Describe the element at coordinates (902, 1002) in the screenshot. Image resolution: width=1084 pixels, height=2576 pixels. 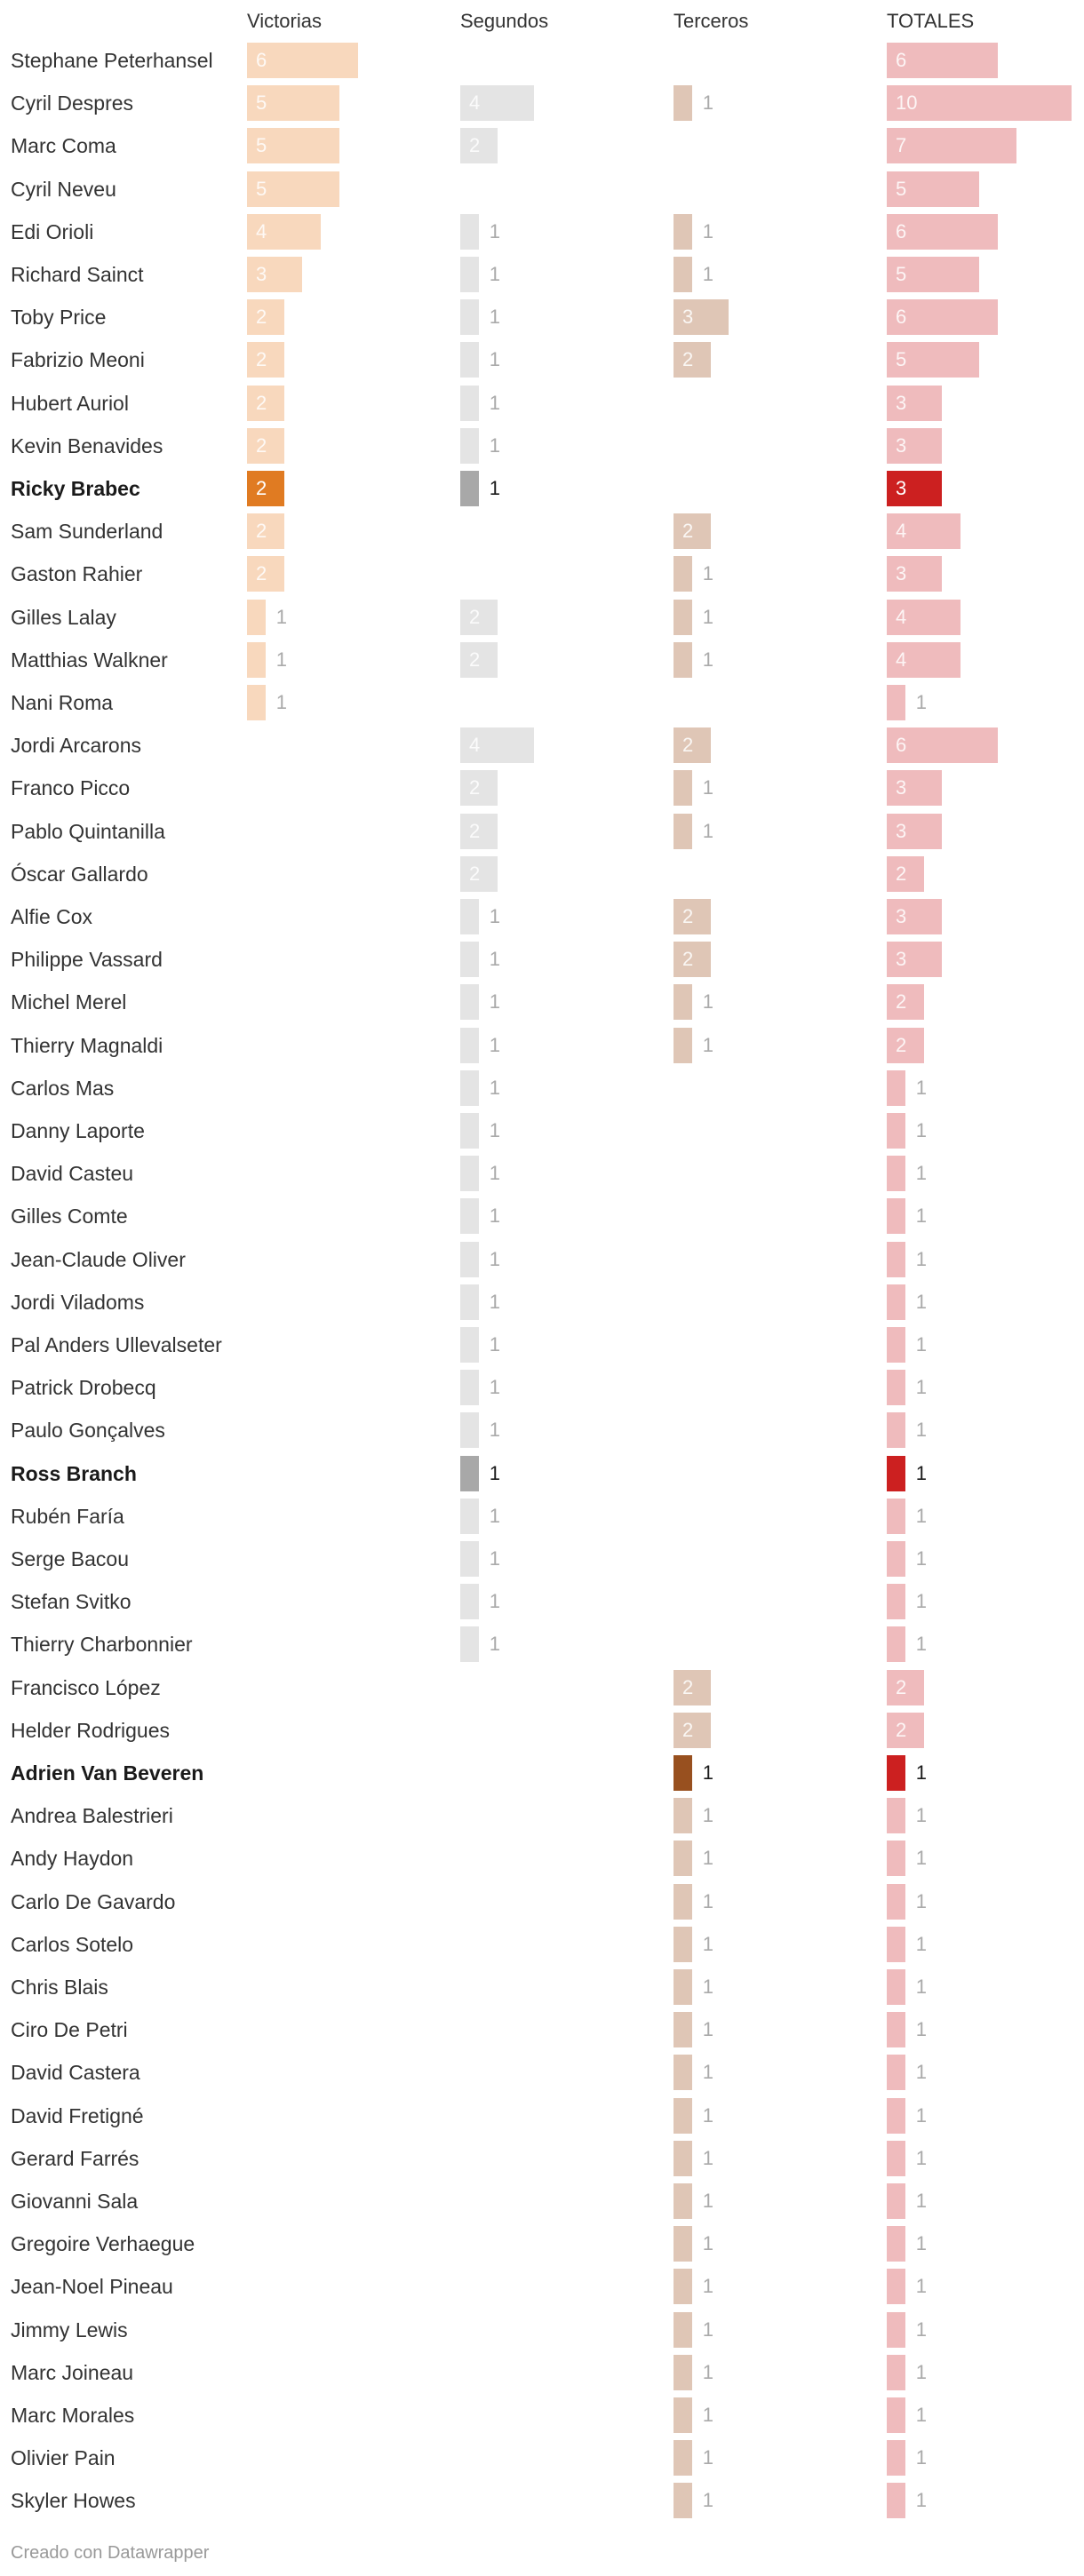
I see `value-label-total: 2` at that location.